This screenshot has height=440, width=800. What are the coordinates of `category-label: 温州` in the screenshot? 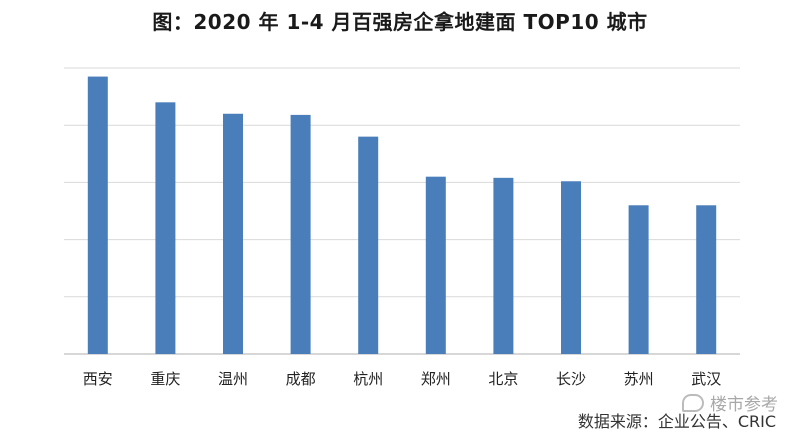 It's located at (233, 379).